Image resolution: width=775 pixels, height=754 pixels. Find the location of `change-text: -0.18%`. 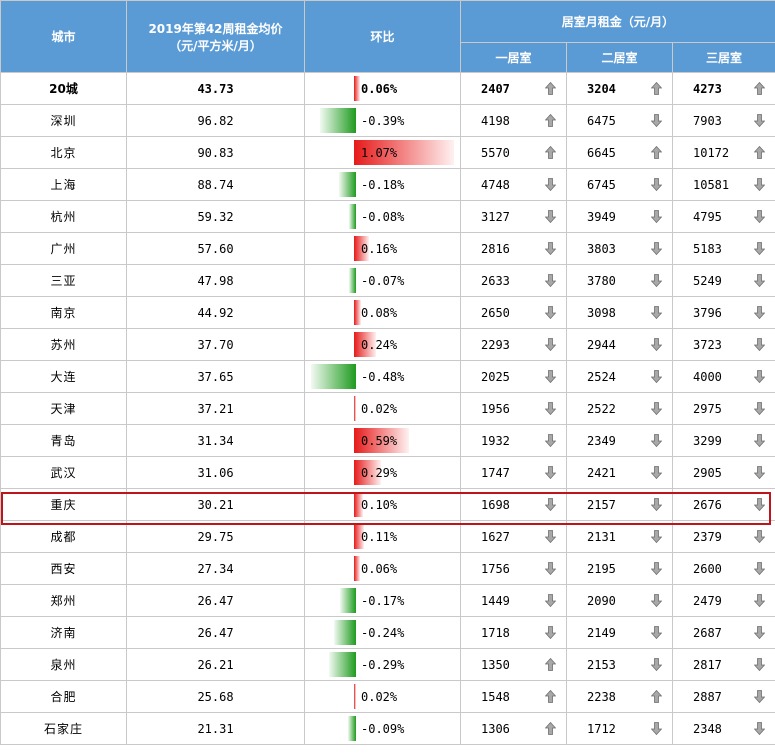

change-text: -0.18% is located at coordinates (383, 184).